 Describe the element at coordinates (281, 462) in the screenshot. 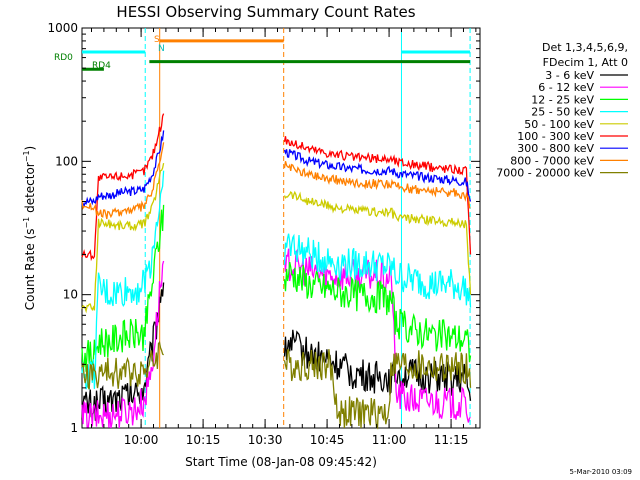

I see `x-axis-label: Start Time (08-Jan-08 09:45:42)` at that location.